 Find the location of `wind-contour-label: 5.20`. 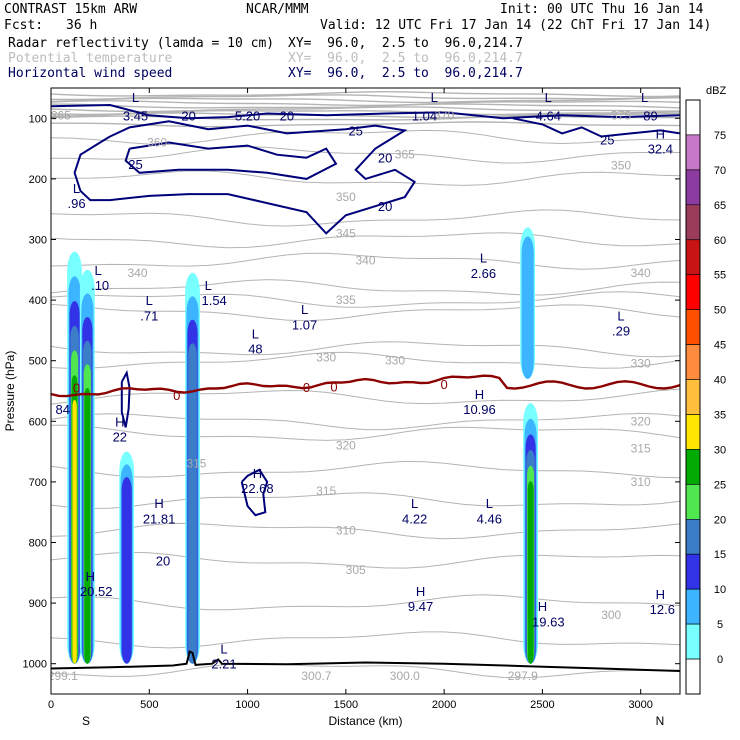

wind-contour-label: 5.20 is located at coordinates (247, 115).